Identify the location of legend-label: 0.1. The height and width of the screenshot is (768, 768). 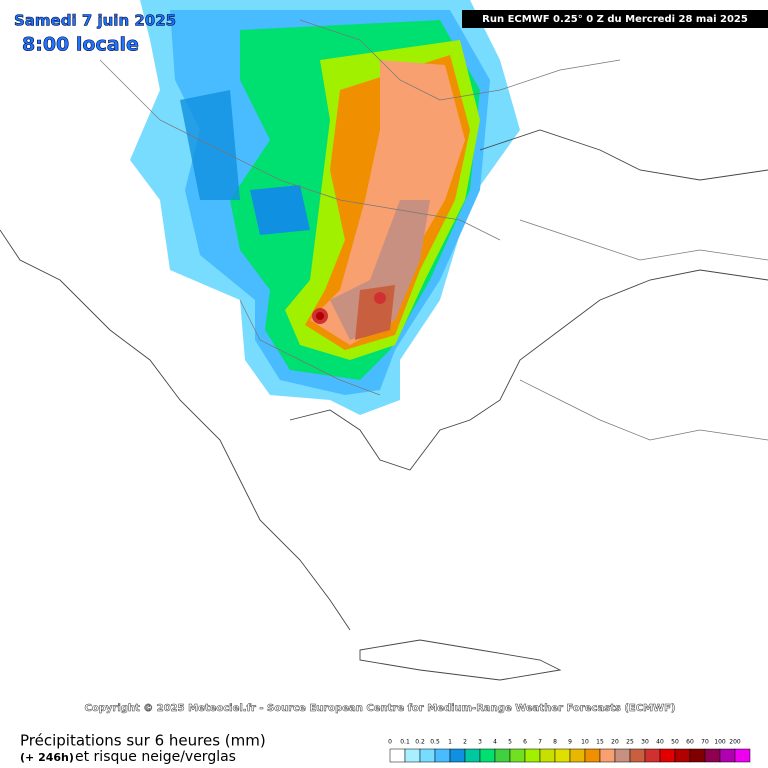
(405, 742).